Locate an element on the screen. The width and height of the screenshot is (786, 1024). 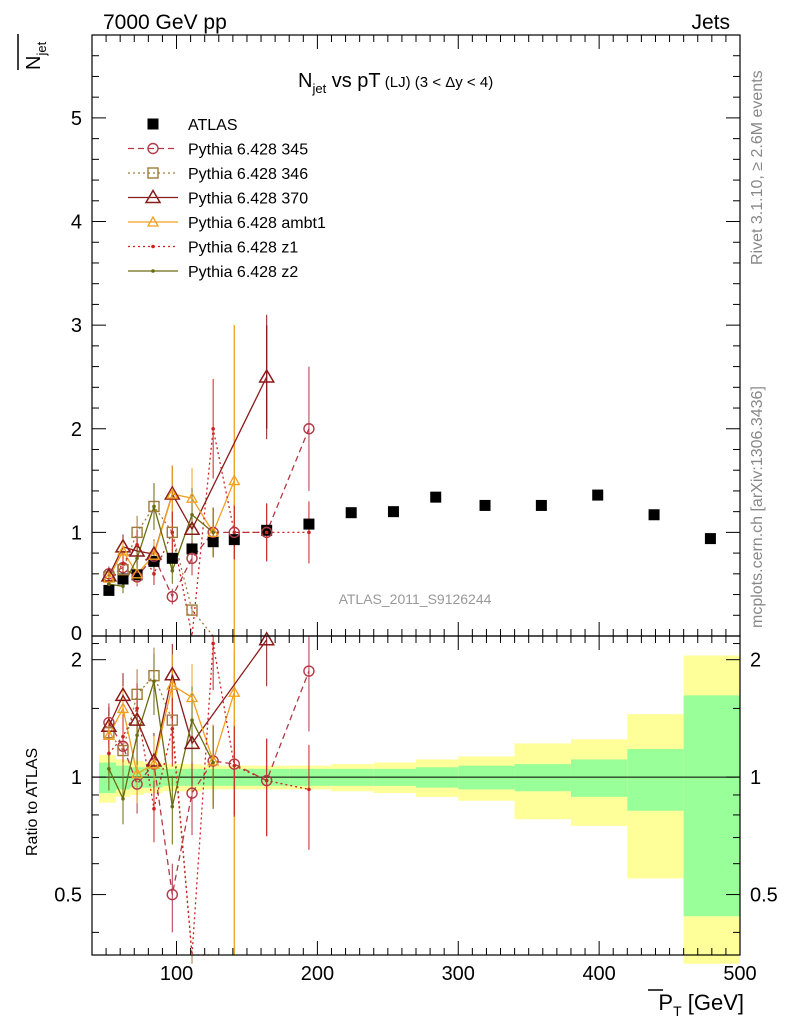
svg-text: Njet is located at coordinates (36, 55).